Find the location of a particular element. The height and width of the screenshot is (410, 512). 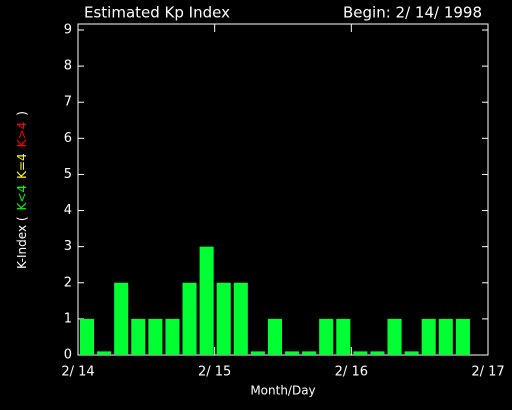

x-tick-label: 2/ 16 is located at coordinates (351, 372).